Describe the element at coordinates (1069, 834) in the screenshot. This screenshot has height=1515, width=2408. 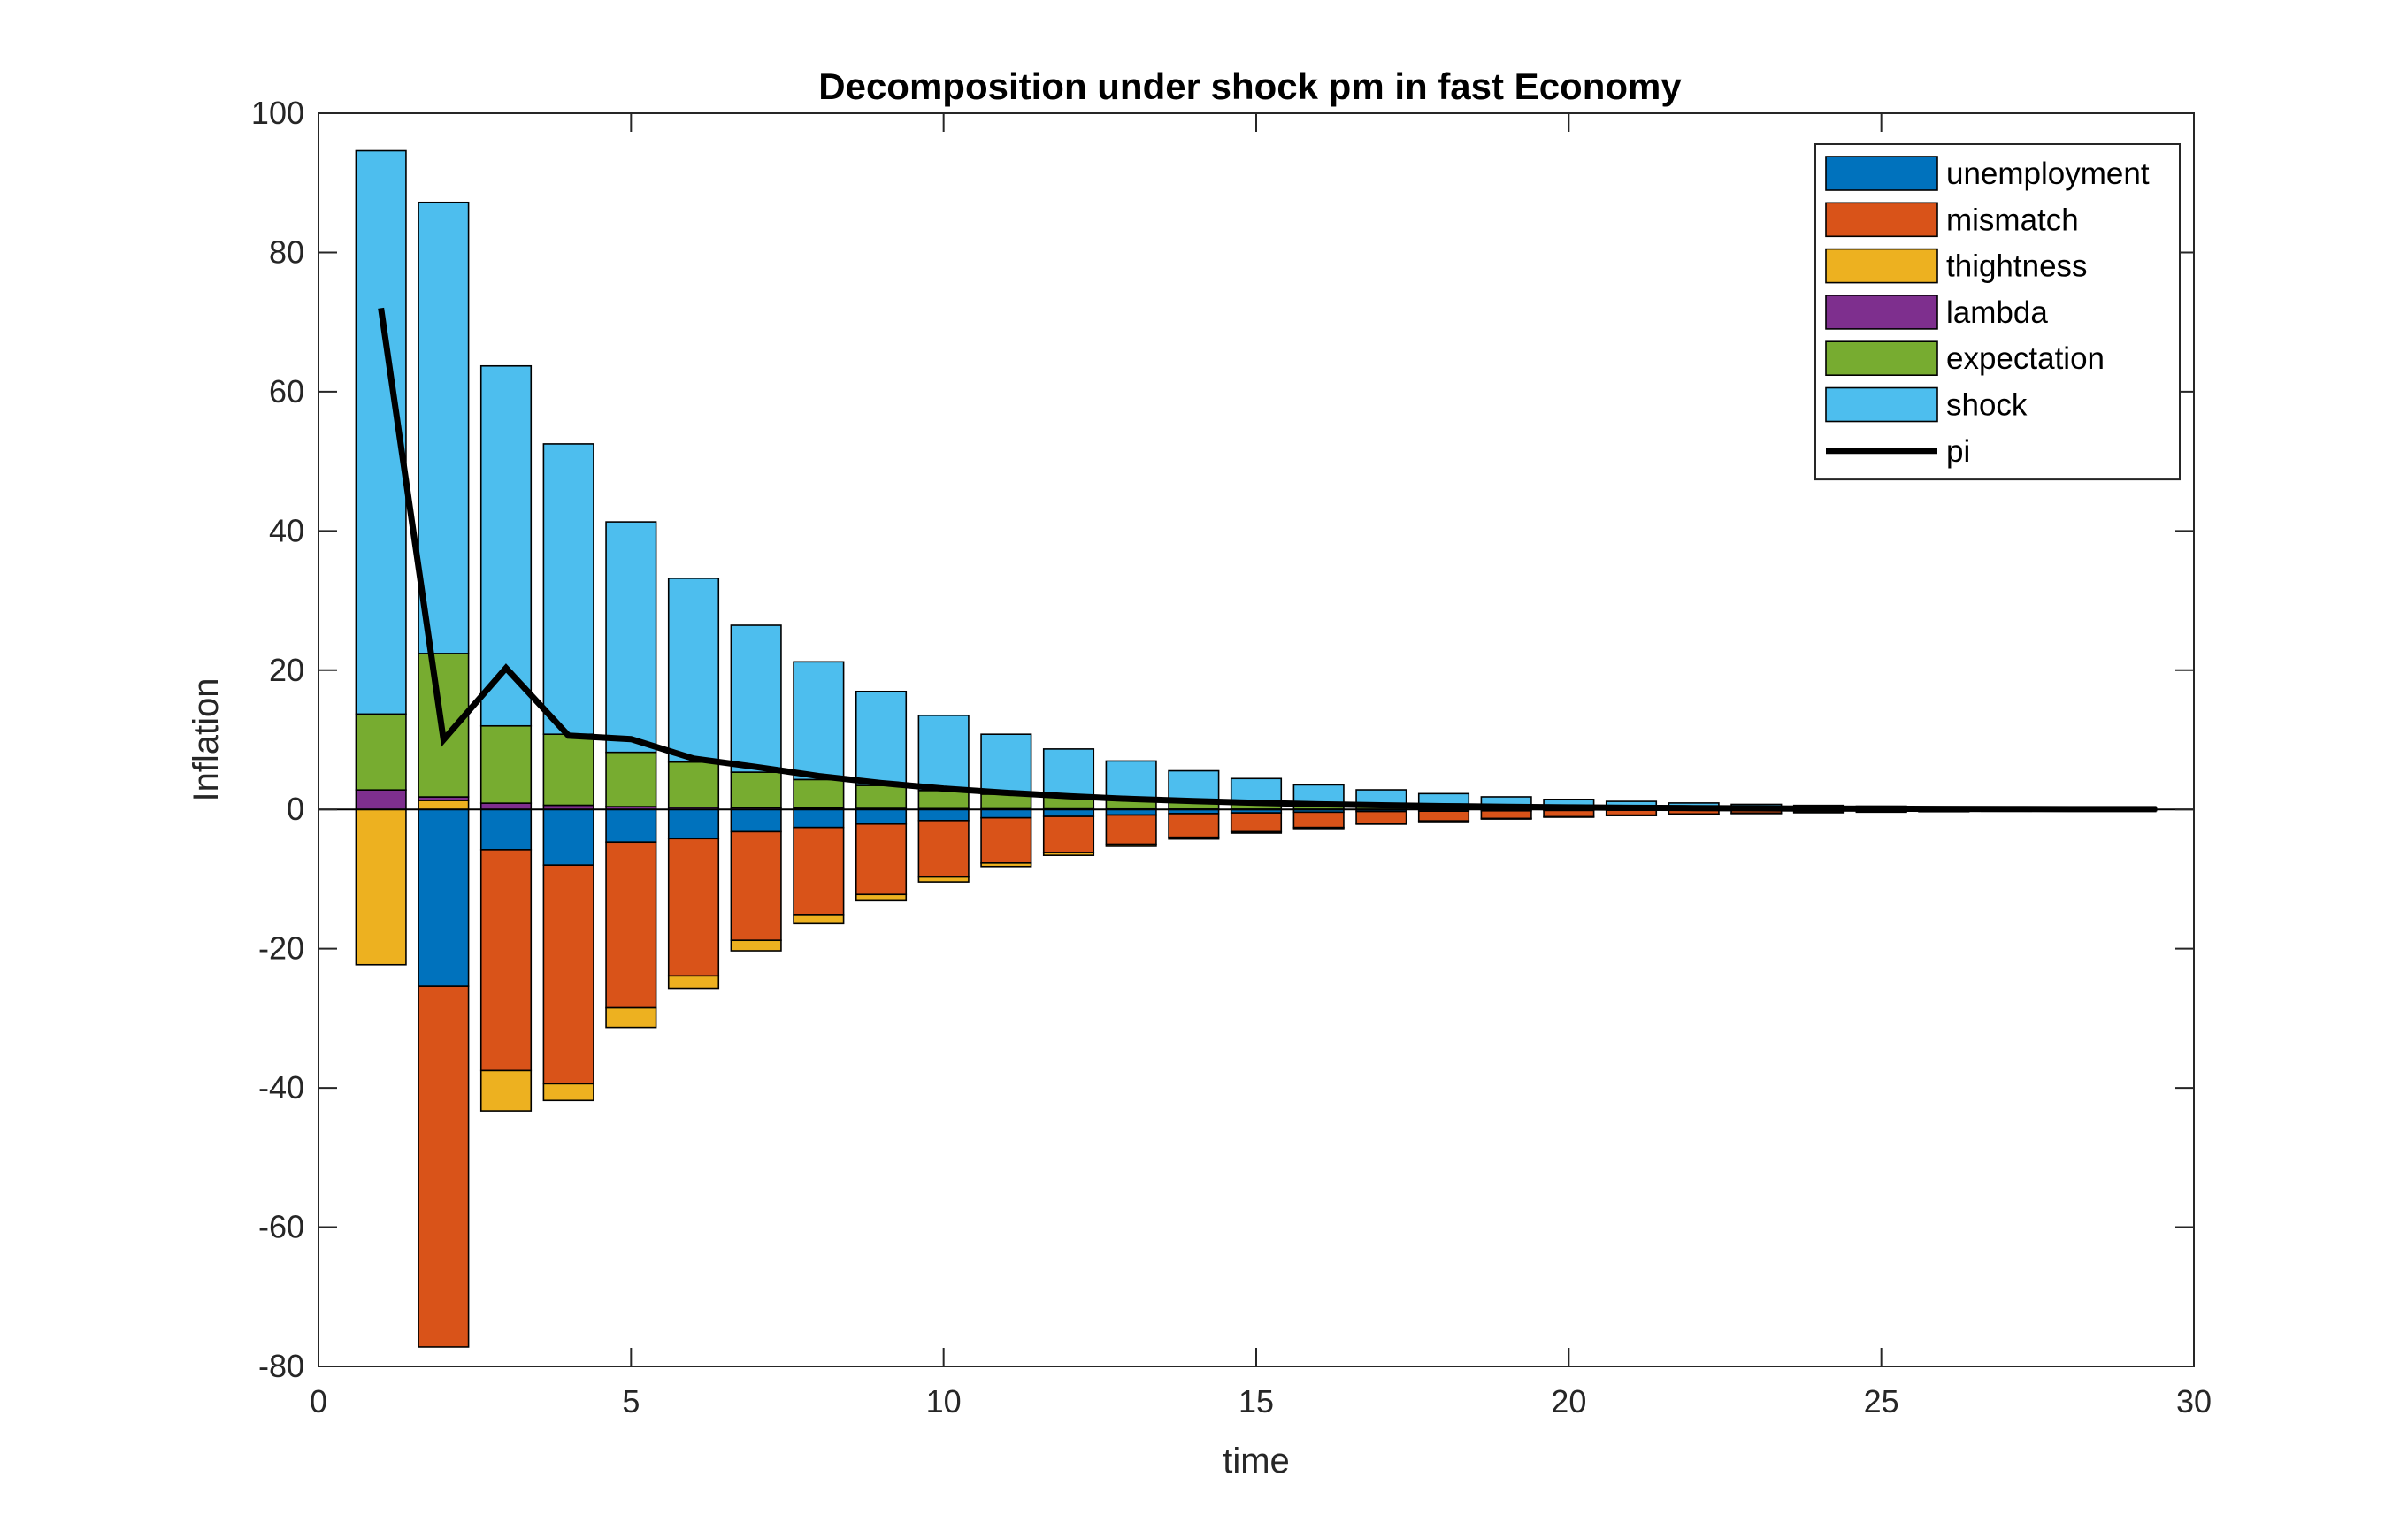
I see `bar-mismatch-t12` at that location.